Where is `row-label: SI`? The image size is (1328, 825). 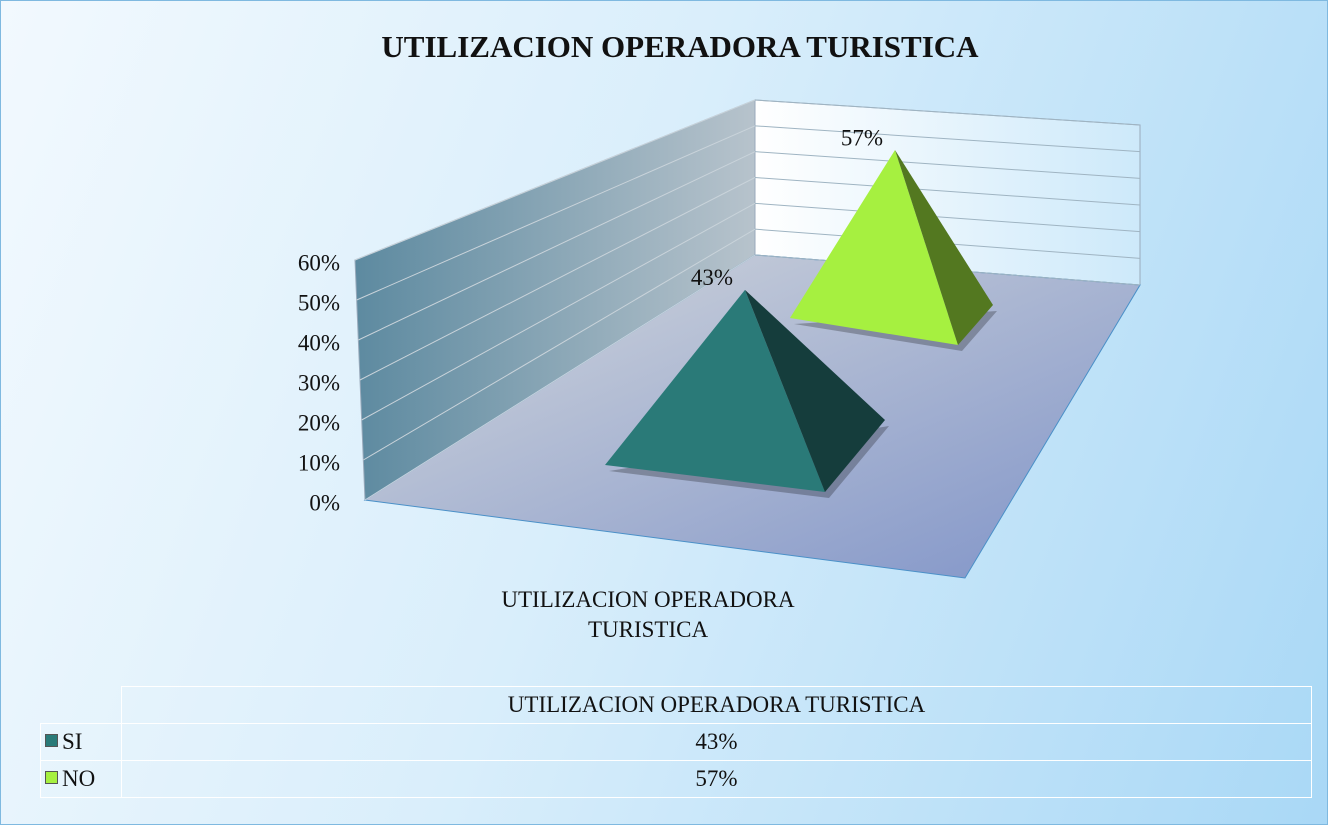
row-label: SI is located at coordinates (81, 742).